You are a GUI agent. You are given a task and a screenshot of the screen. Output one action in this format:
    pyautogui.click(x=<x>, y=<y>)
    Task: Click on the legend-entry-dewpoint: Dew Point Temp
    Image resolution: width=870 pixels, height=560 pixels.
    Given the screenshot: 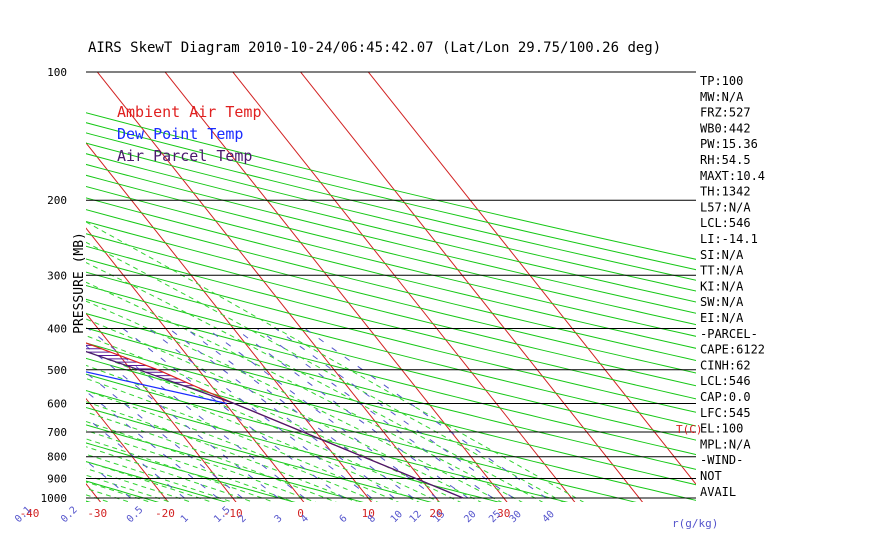 What is the action you would take?
    pyautogui.click(x=180, y=134)
    